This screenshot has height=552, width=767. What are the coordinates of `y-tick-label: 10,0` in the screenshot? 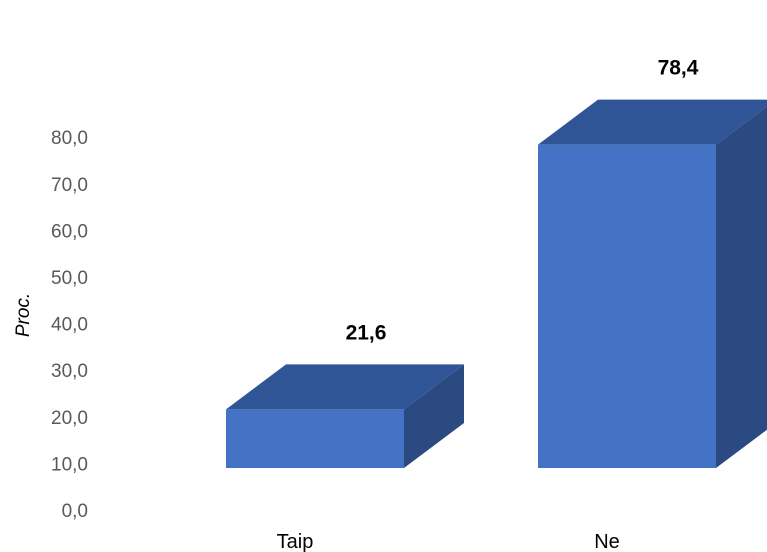 It's located at (69, 464).